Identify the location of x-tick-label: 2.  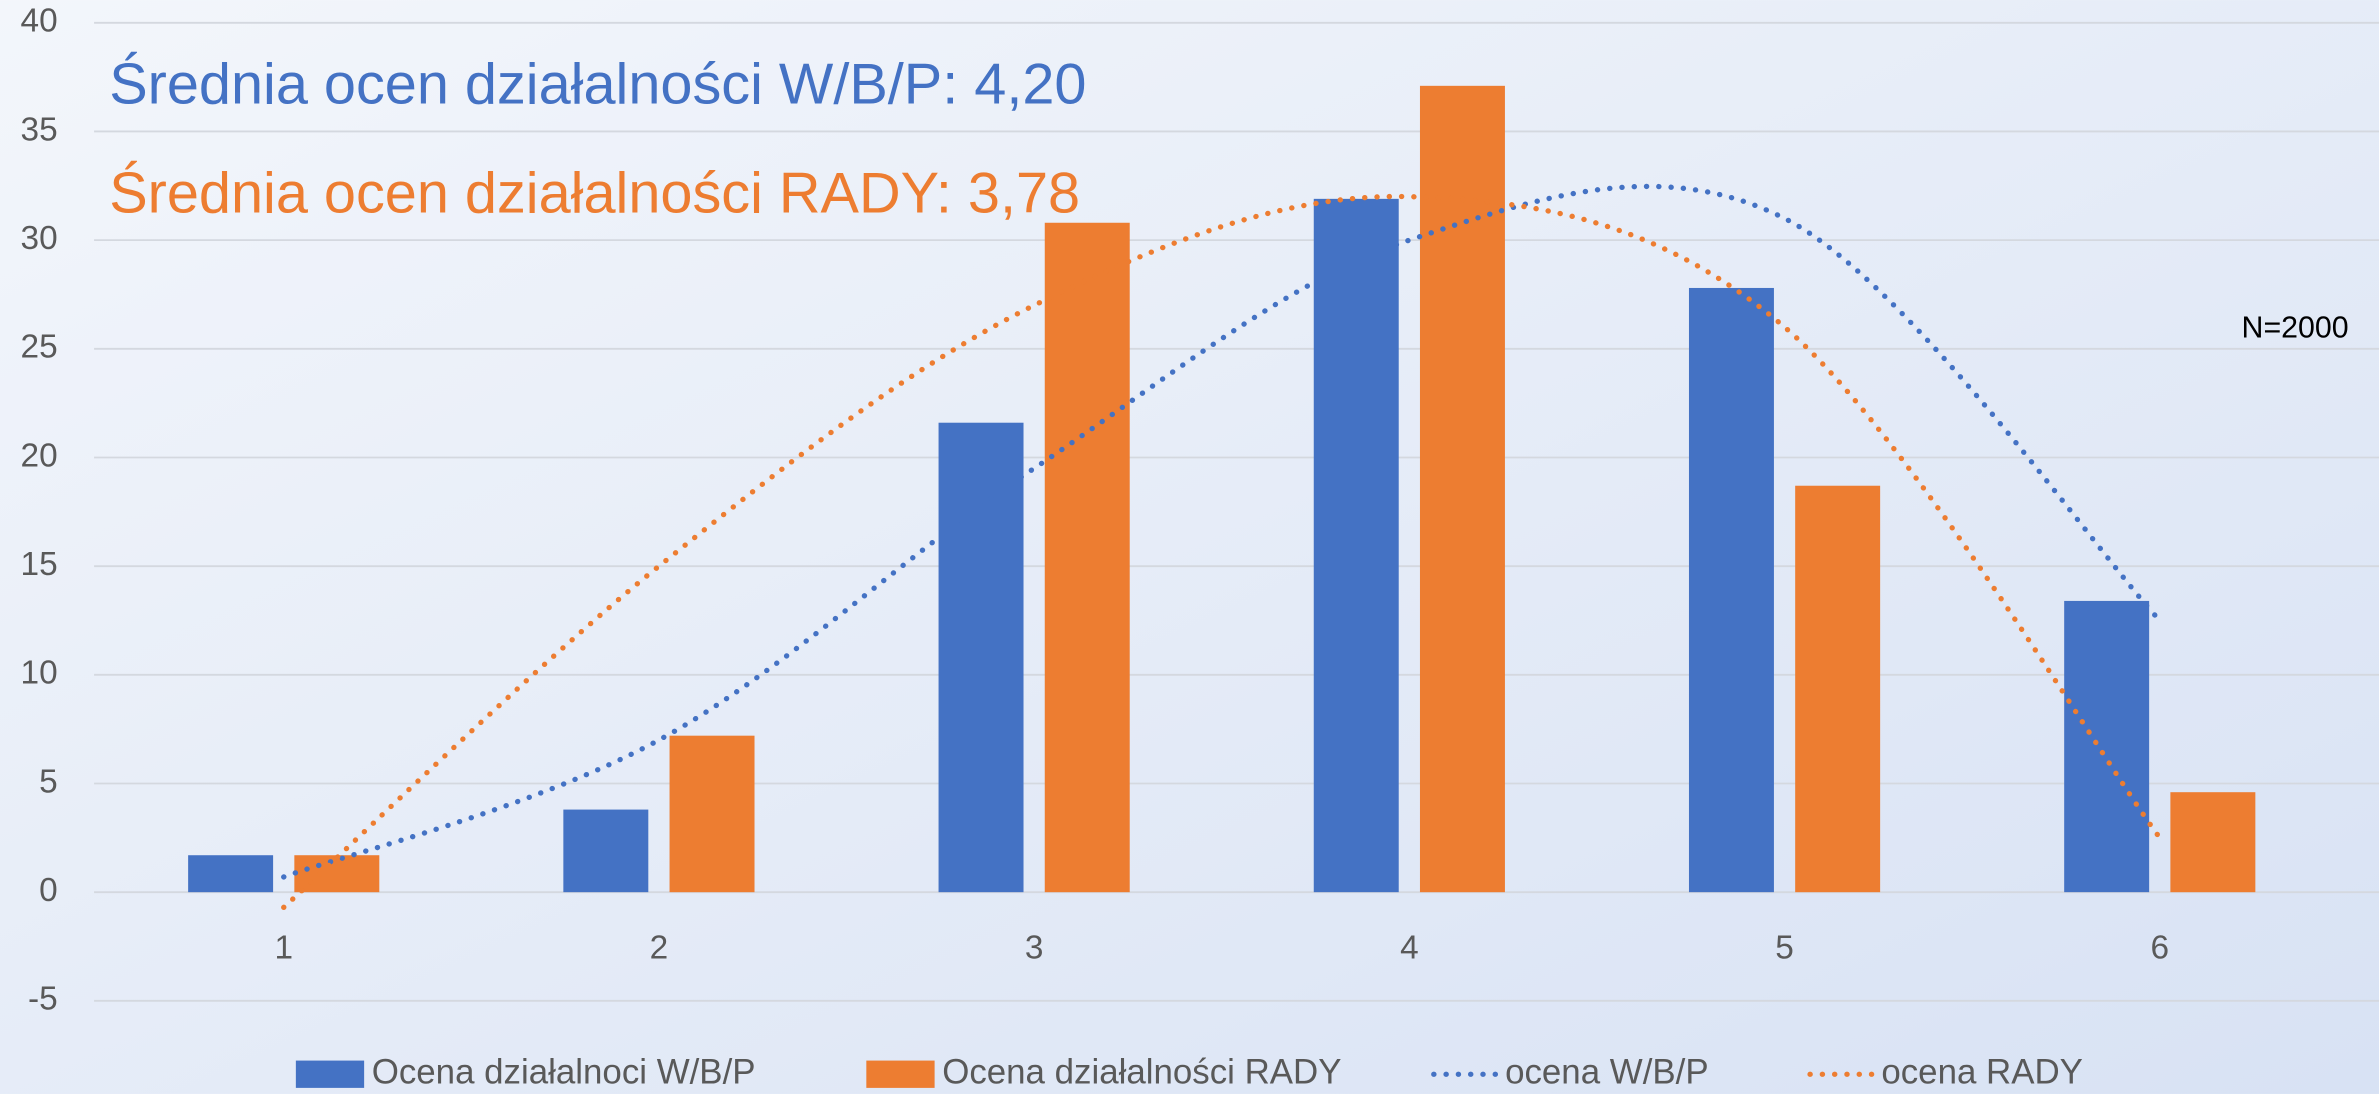
(659, 948).